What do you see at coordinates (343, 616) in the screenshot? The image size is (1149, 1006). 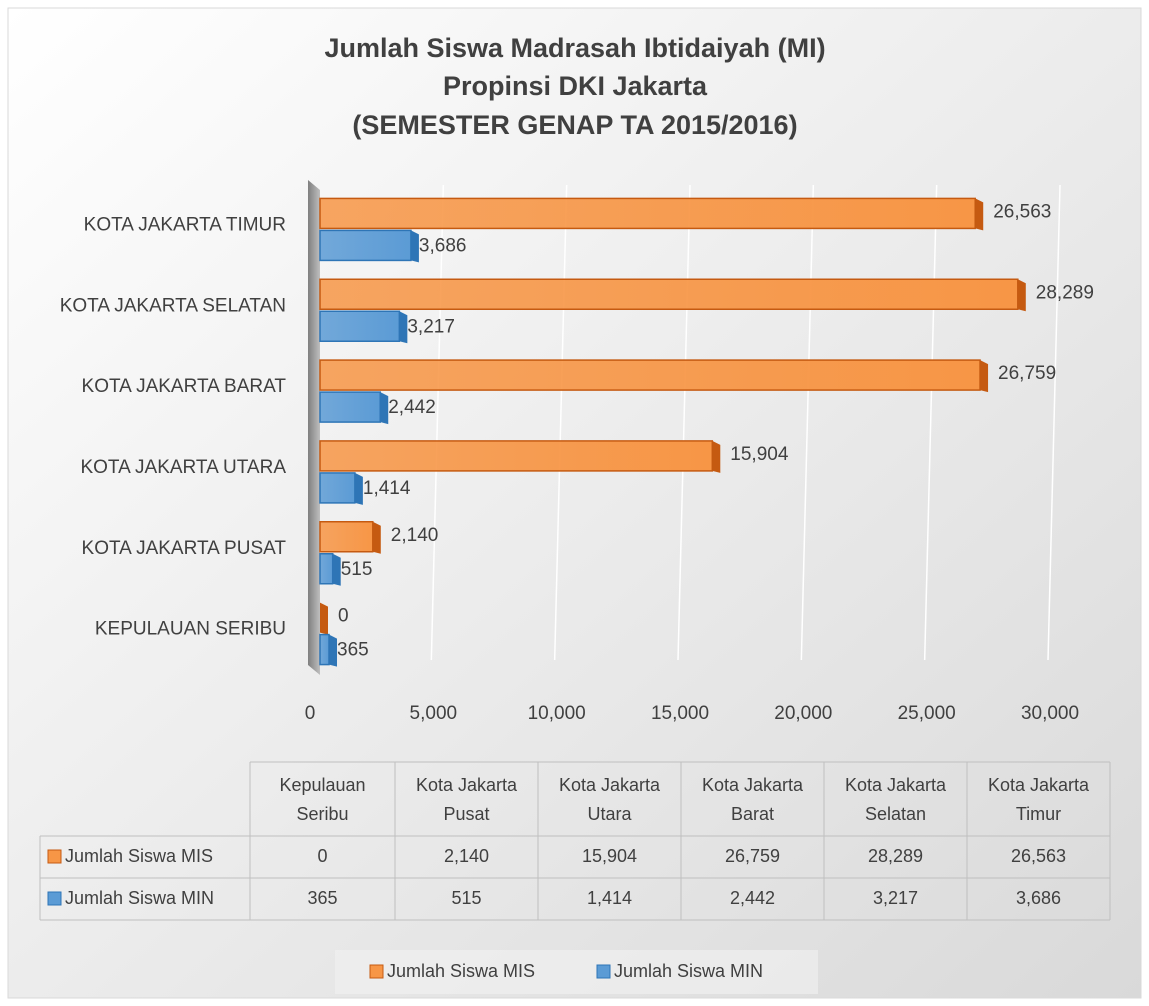 I see `data-label: 0` at bounding box center [343, 616].